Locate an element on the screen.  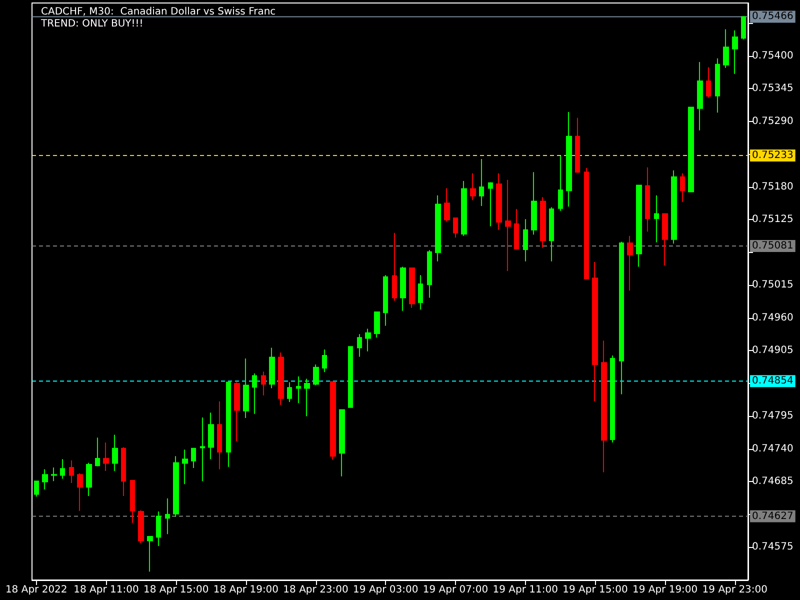
y-tick-label: 0.75015 is located at coordinates (773, 285).